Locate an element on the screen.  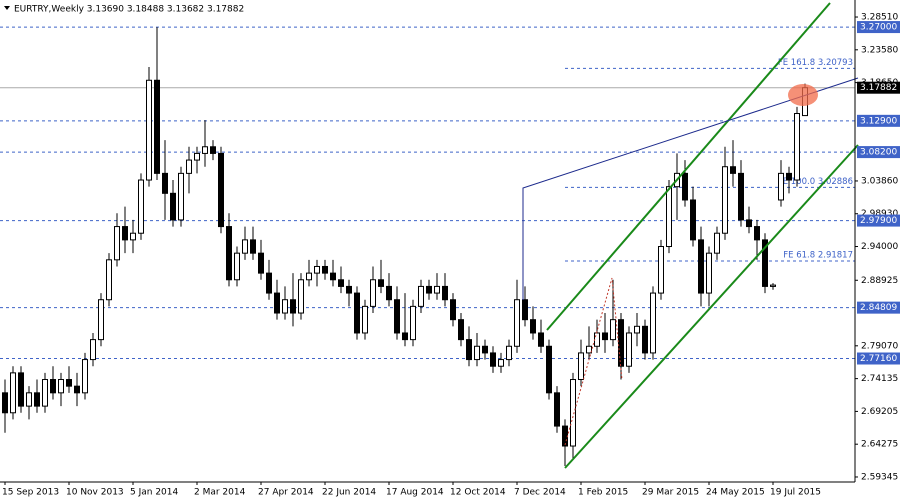
fib-label: FE 61.8 2.91817 is located at coordinates (818, 256).